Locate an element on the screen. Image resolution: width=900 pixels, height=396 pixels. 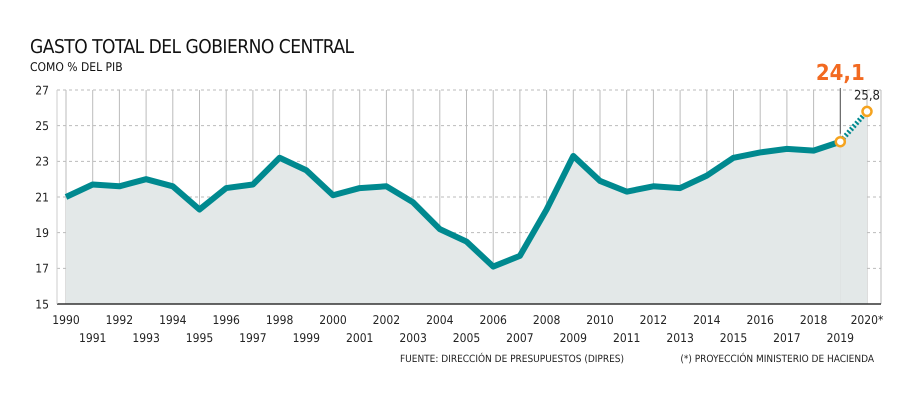
x-tick-label: 2000 is located at coordinates (333, 320).